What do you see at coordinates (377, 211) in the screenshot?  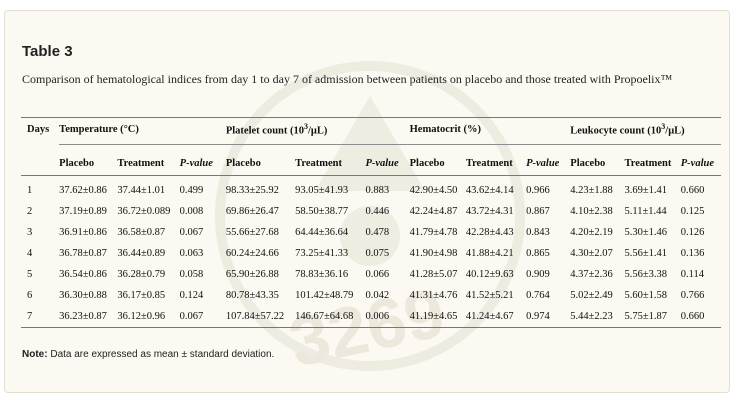 I see `value-cell: 0.446` at bounding box center [377, 211].